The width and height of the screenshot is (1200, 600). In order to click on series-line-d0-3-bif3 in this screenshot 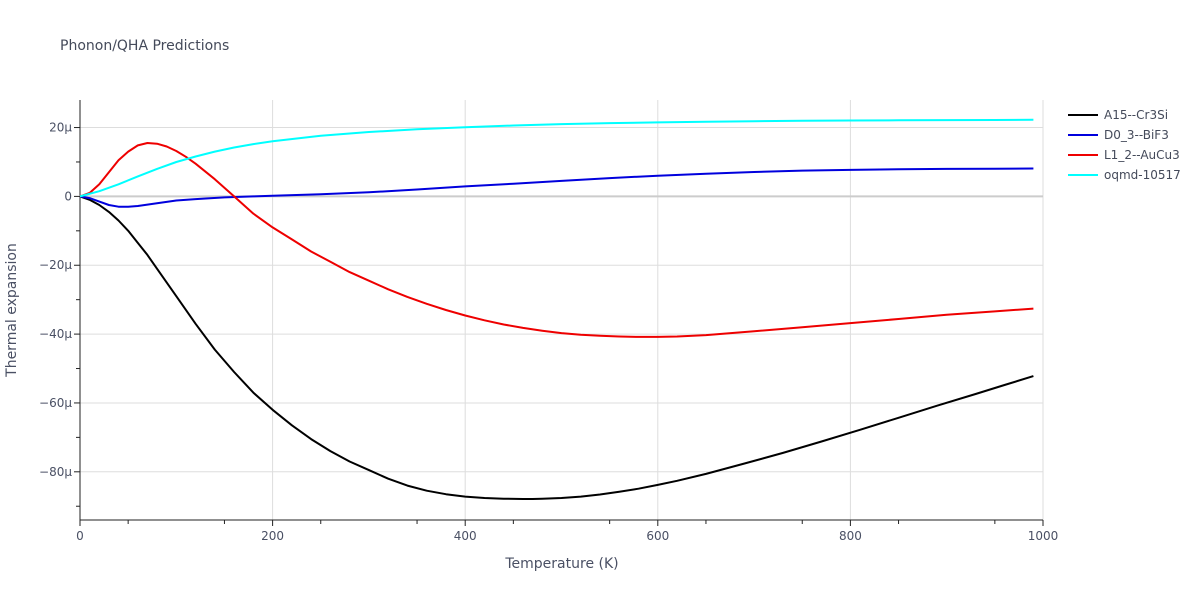, I will do `click(556, 187)`.